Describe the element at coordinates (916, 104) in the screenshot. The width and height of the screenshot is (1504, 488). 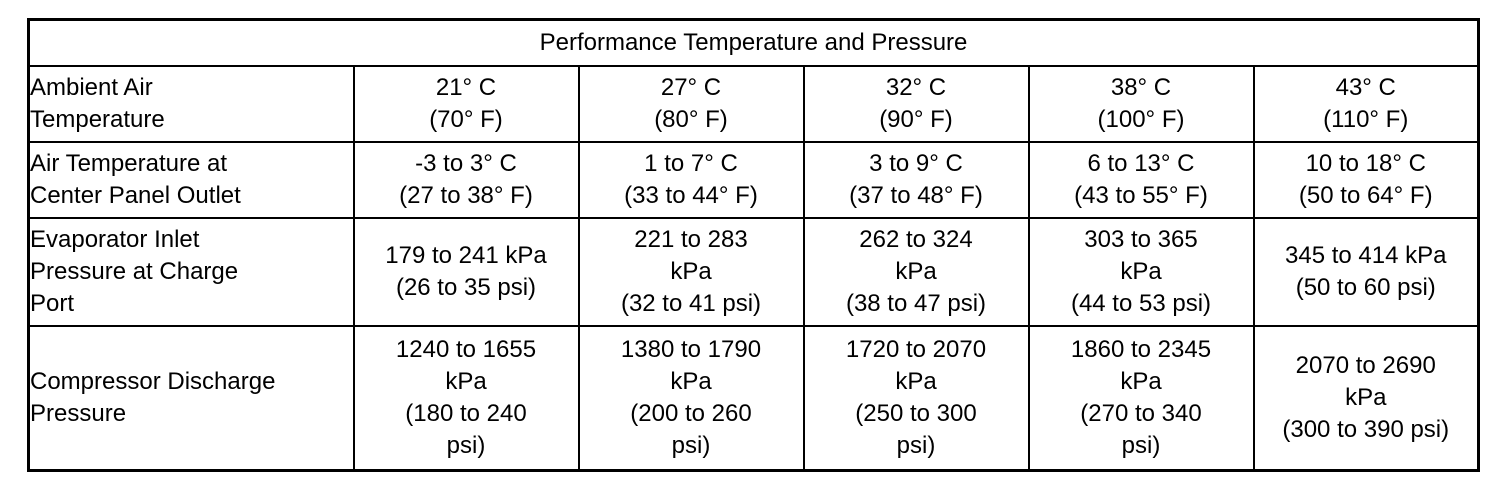
I see `table-cell: 32° C (90° F)` at that location.